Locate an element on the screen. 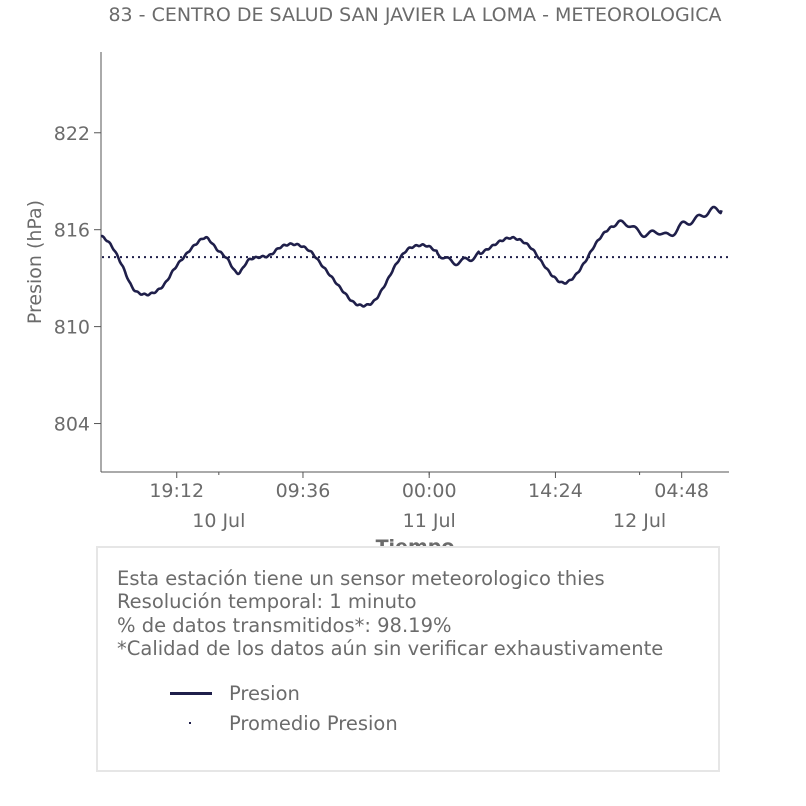  day-tick-label: 11 Jul is located at coordinates (429, 521).